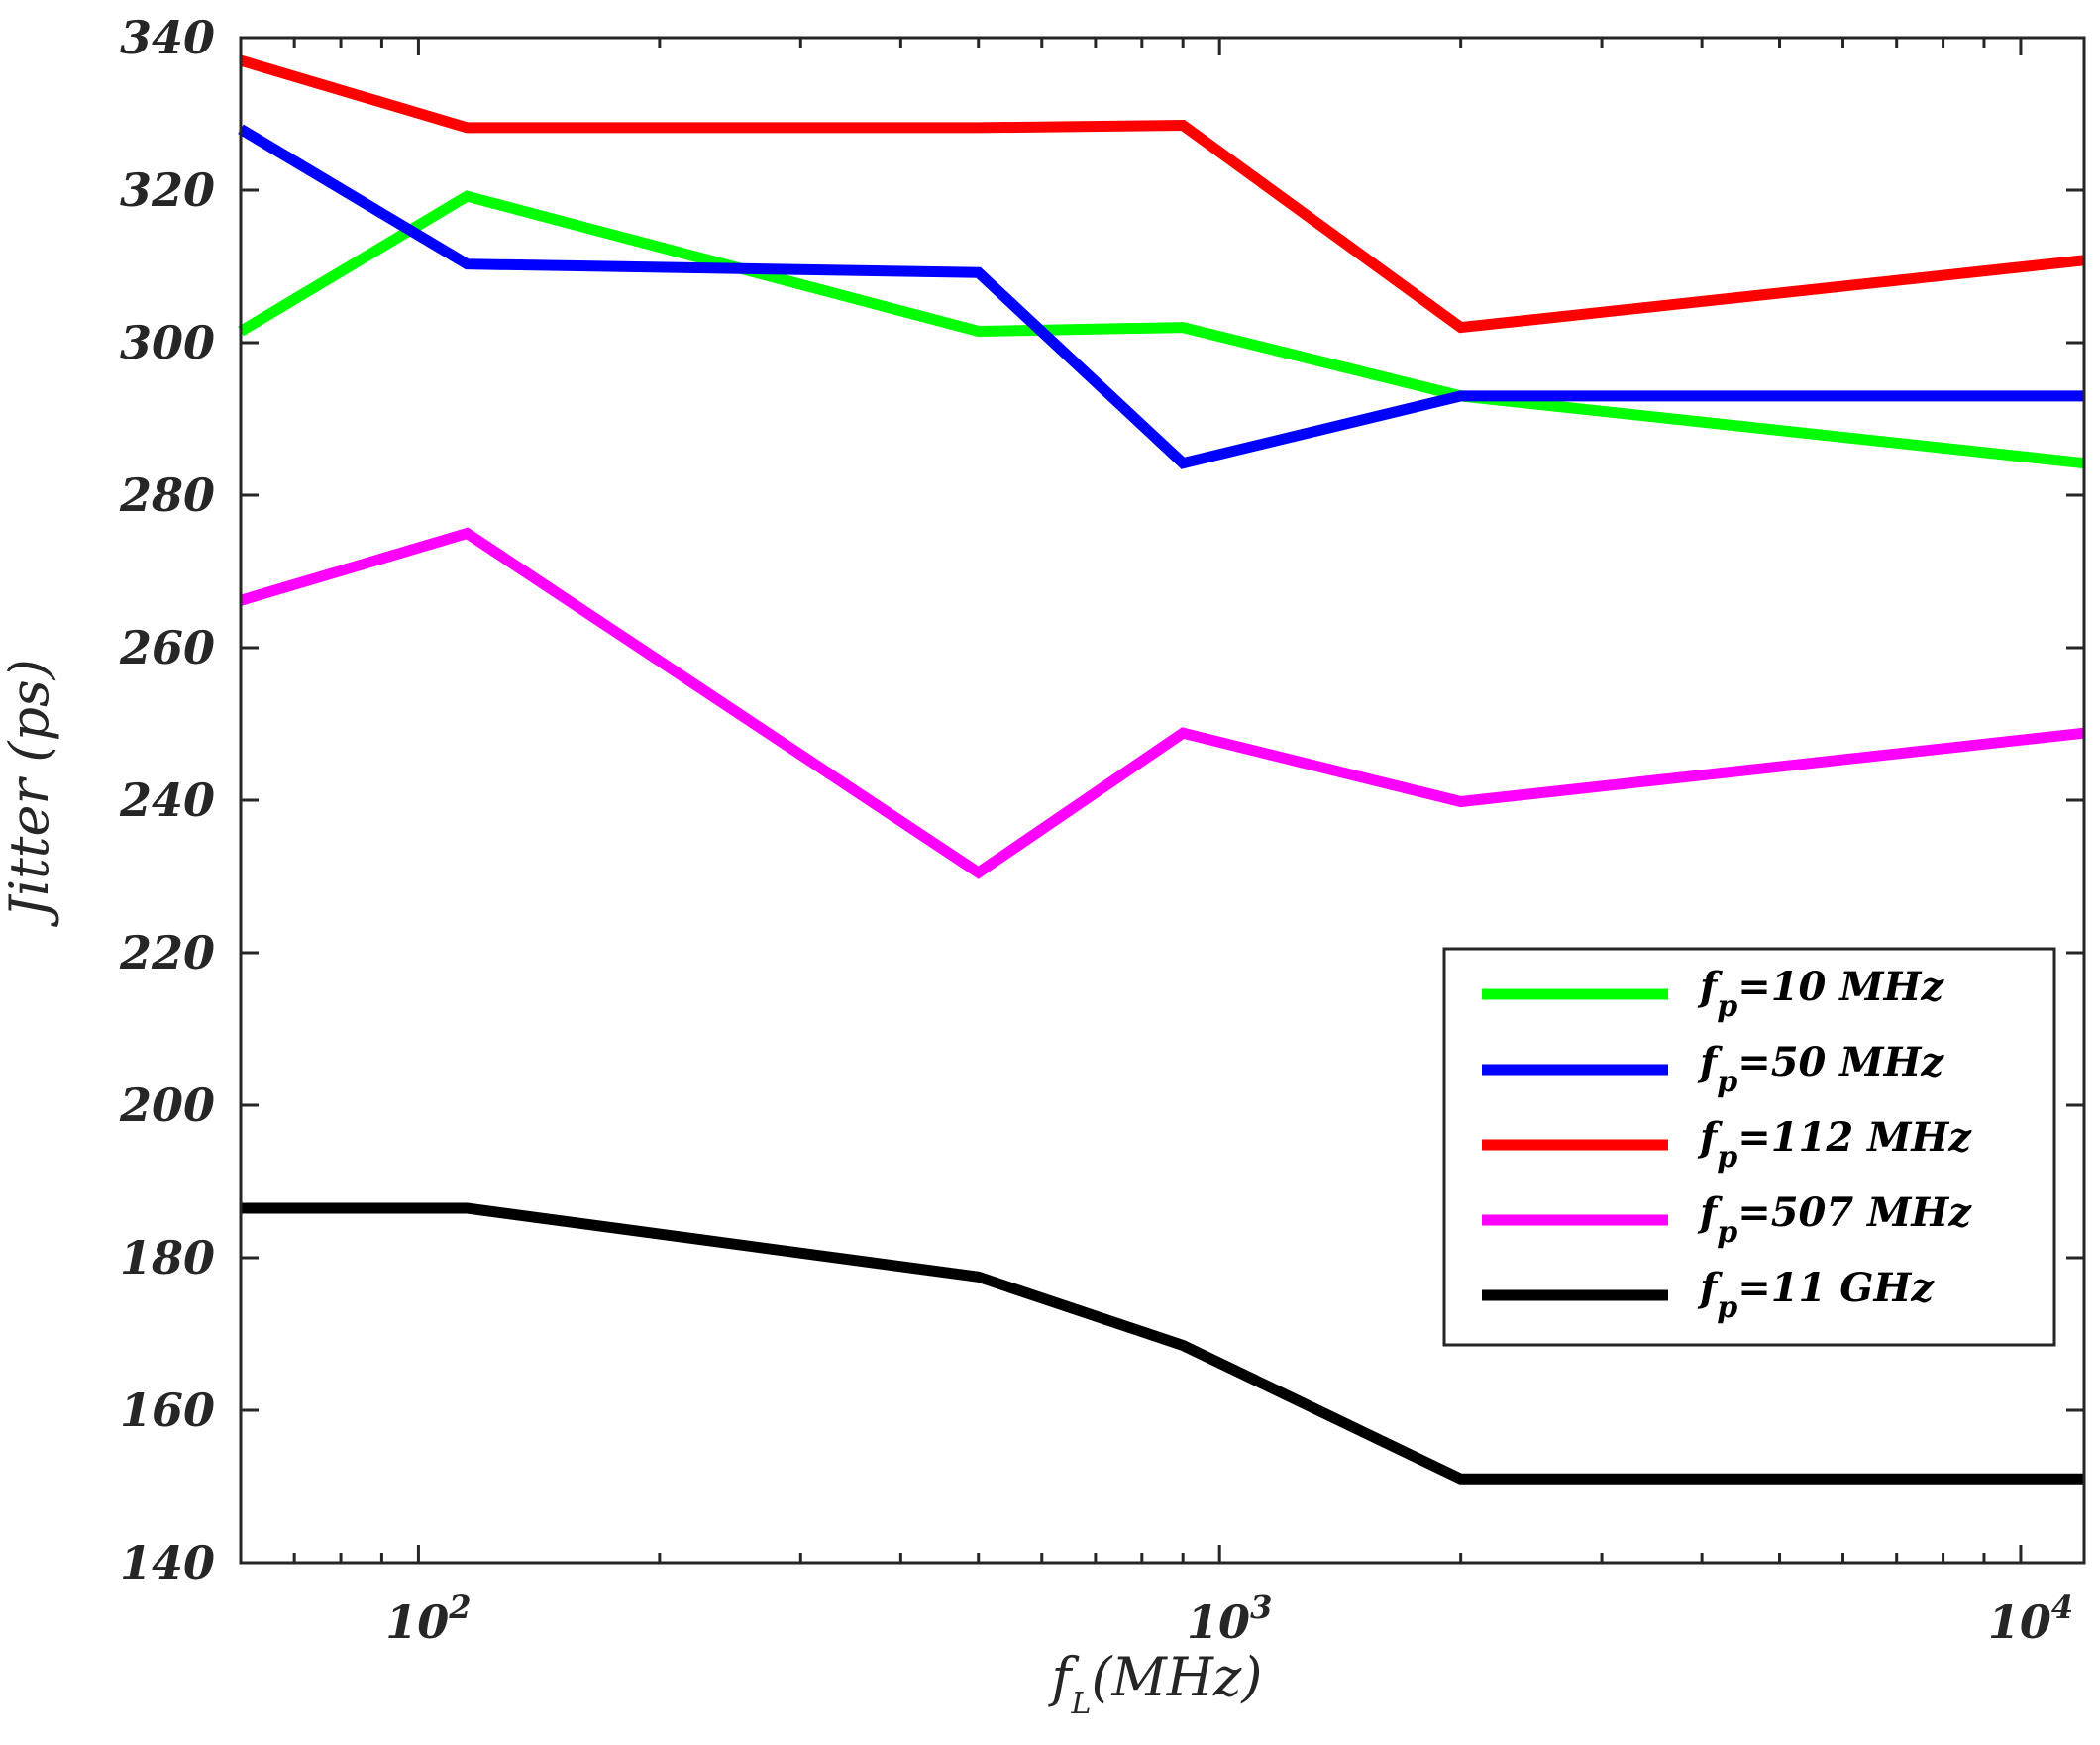  I want to click on y-tick-label: 140, so click(167, 1563).